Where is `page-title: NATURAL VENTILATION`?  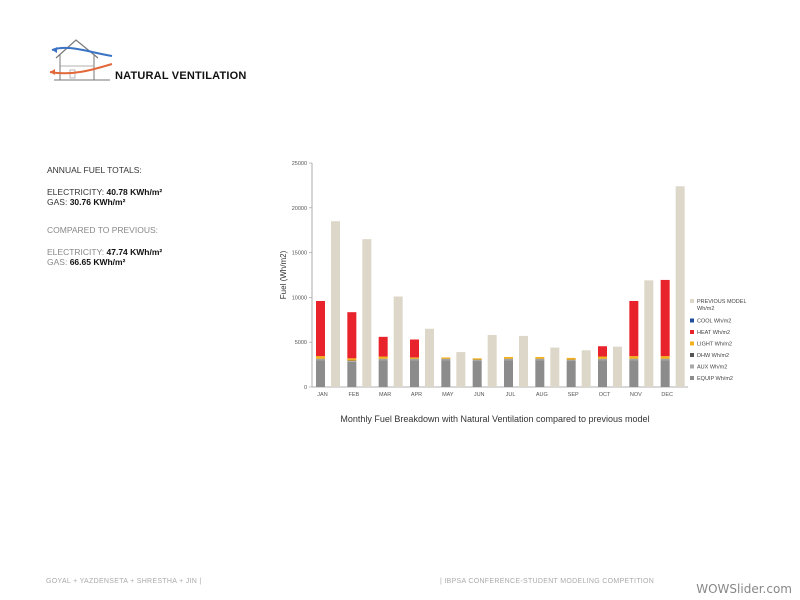 page-title: NATURAL VENTILATION is located at coordinates (181, 76).